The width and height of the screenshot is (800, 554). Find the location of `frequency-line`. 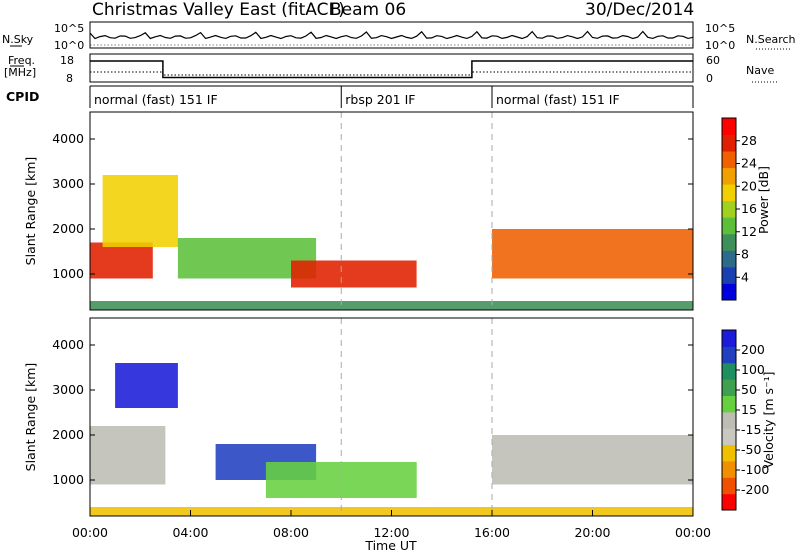

frequency-line is located at coordinates (391, 69).